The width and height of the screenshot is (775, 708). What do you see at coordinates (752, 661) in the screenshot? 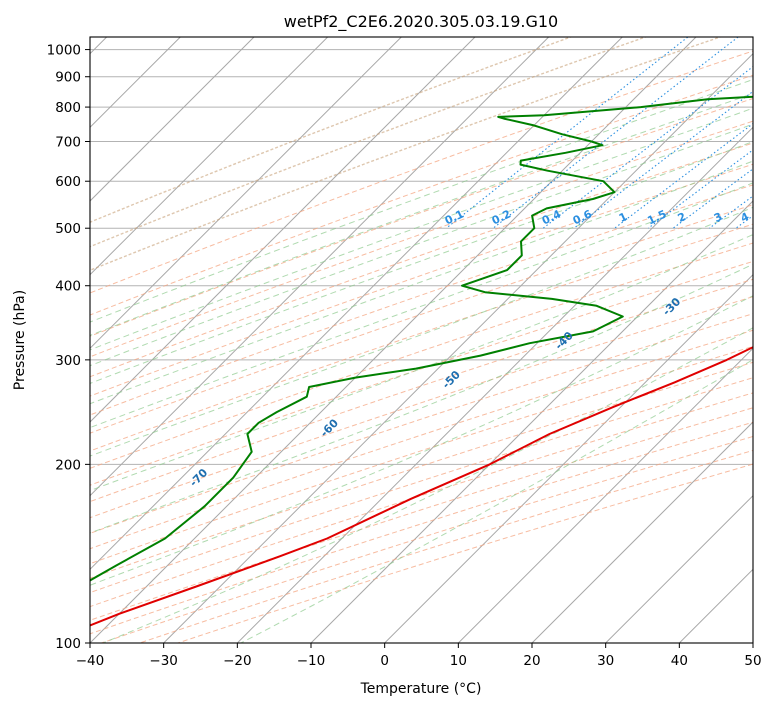
I see `x-tick-label: 50` at bounding box center [752, 661].